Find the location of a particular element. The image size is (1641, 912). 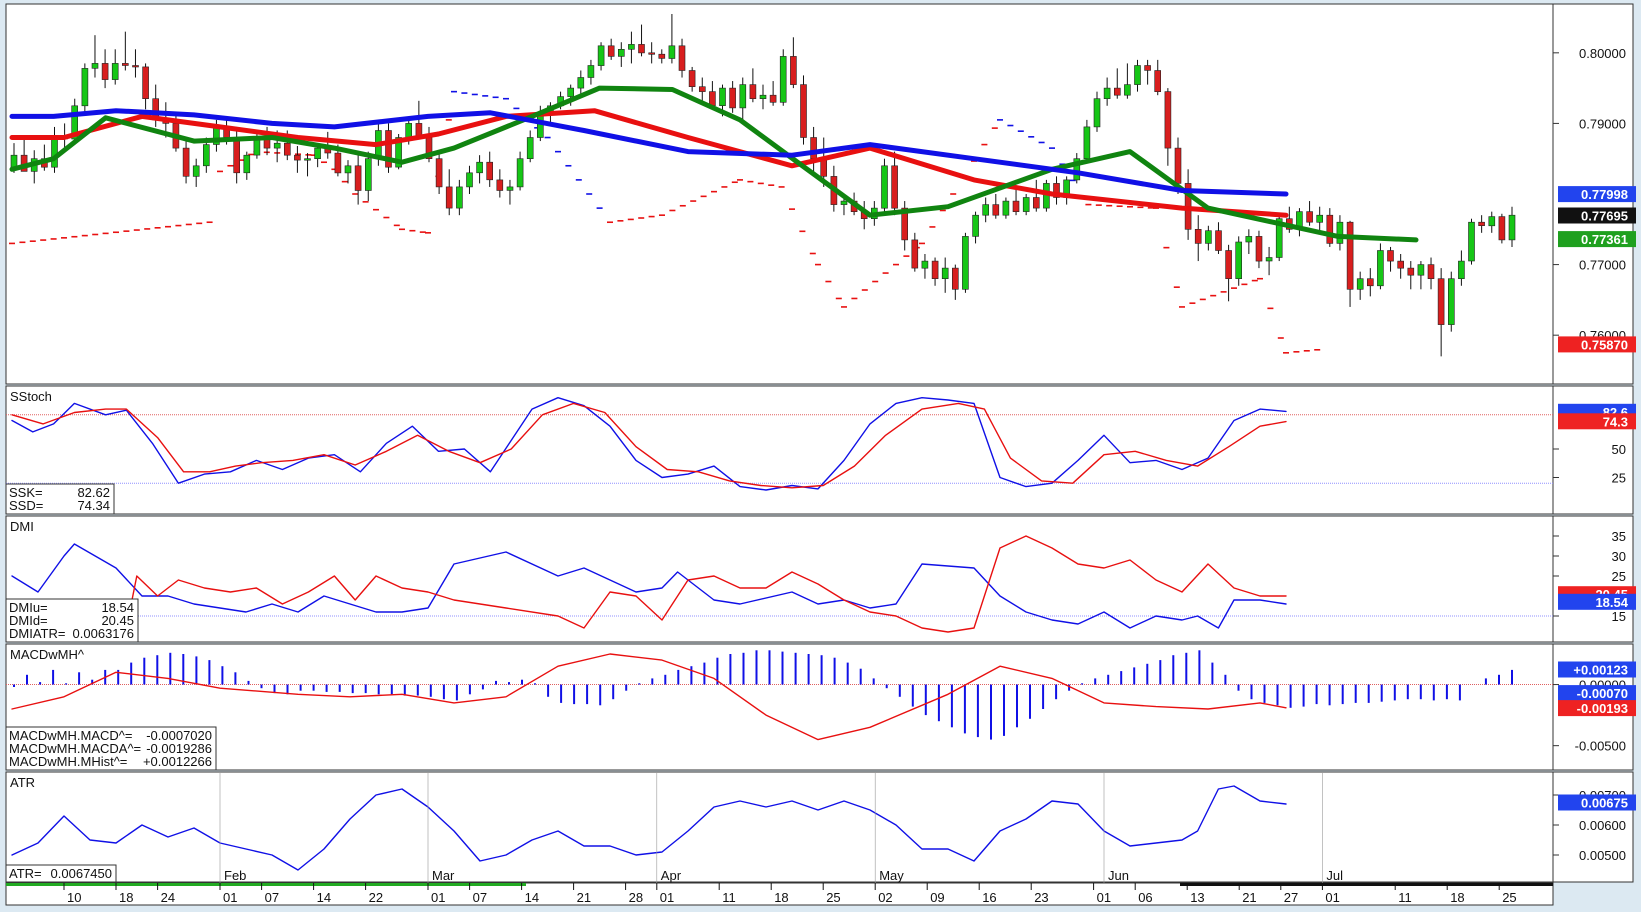

panel-title: DMI is located at coordinates (22, 526).